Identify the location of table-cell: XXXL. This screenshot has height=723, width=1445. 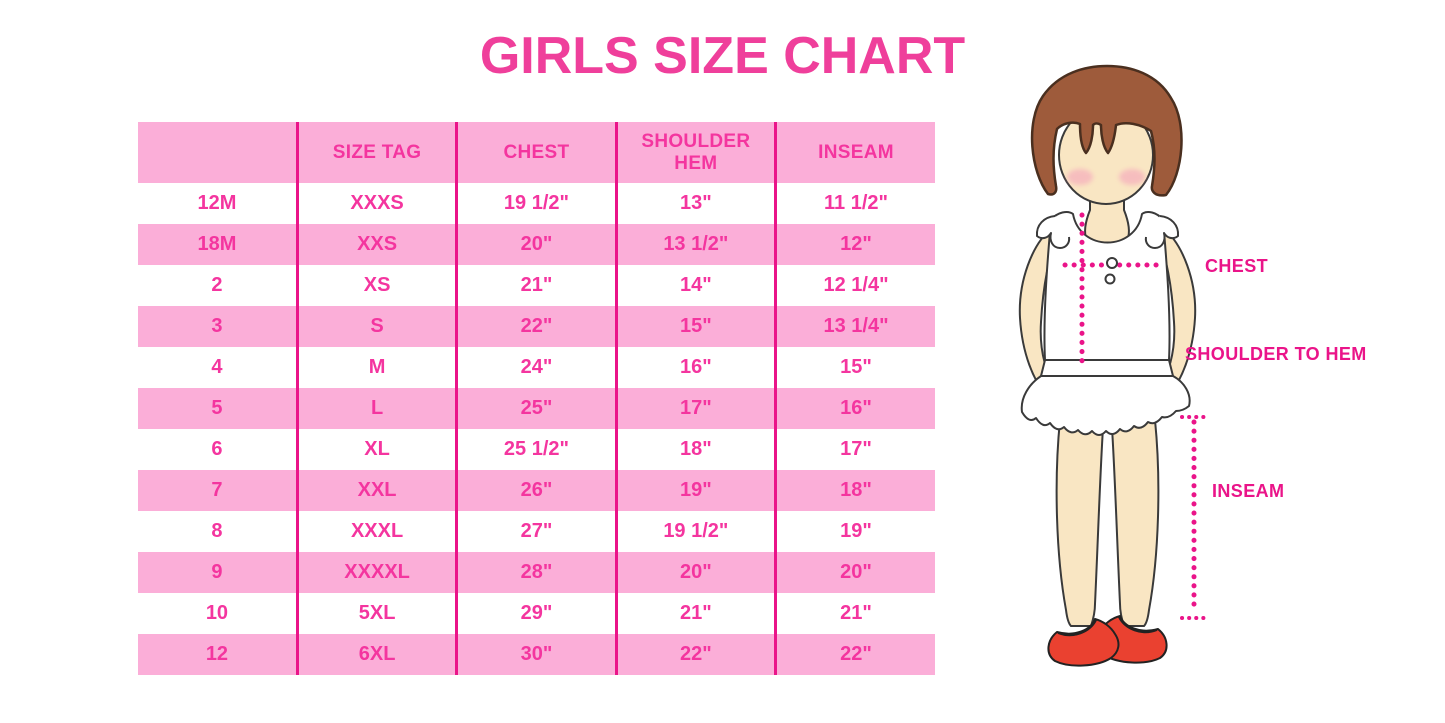
(376, 531).